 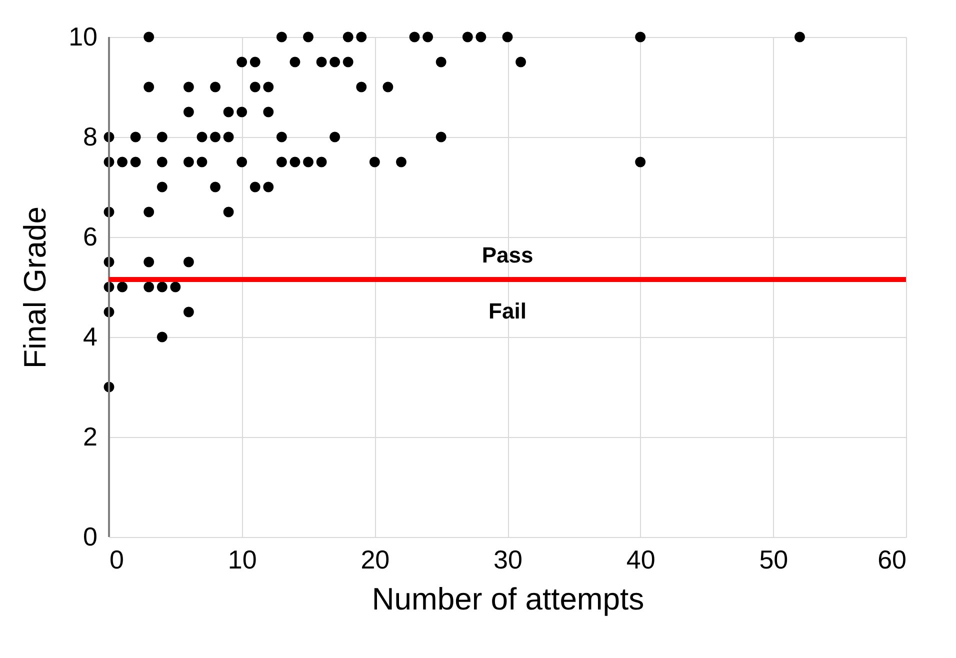 I want to click on annotation: Fail, so click(x=507, y=311).